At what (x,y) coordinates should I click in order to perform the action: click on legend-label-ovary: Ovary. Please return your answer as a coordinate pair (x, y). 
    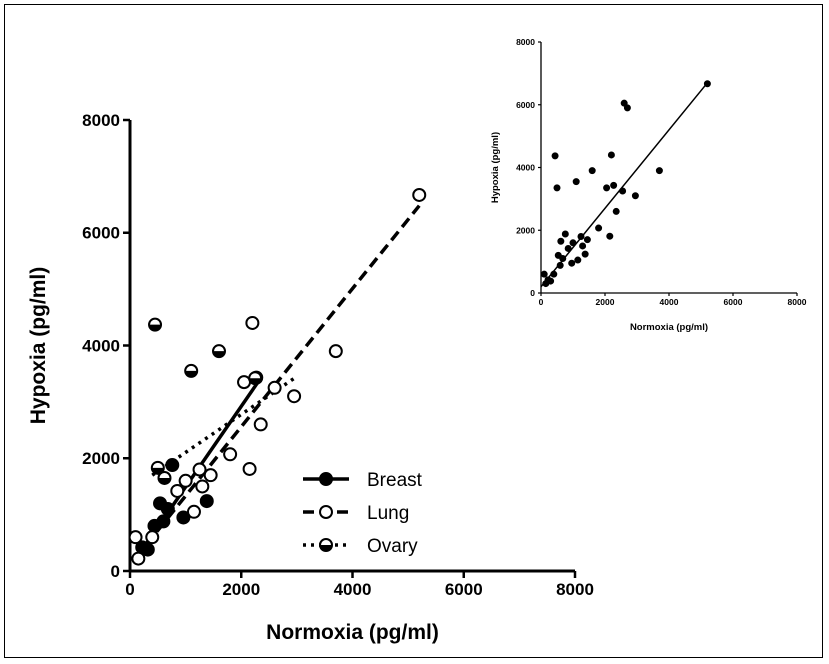
    Looking at the image, I should click on (392, 546).